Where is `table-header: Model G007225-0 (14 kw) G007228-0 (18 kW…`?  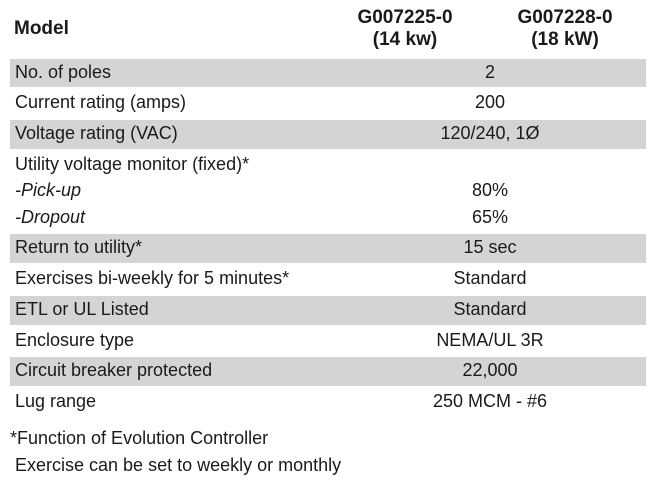 table-header: Model G007225-0 (14 kw) G007228-0 (18 kW… is located at coordinates (327, 28).